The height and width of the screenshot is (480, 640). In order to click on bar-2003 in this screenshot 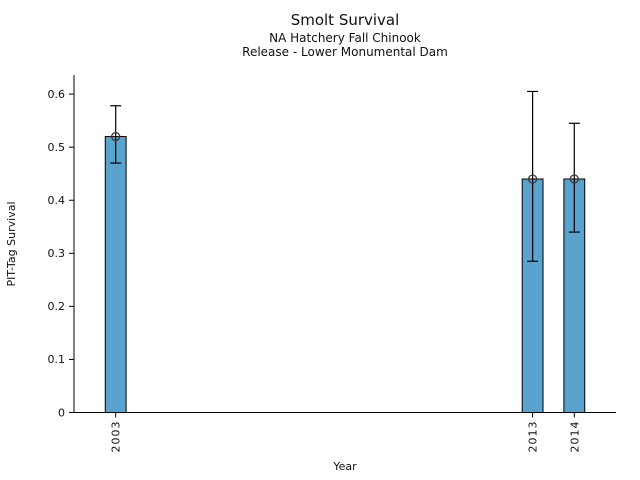, I will do `click(115, 274)`.